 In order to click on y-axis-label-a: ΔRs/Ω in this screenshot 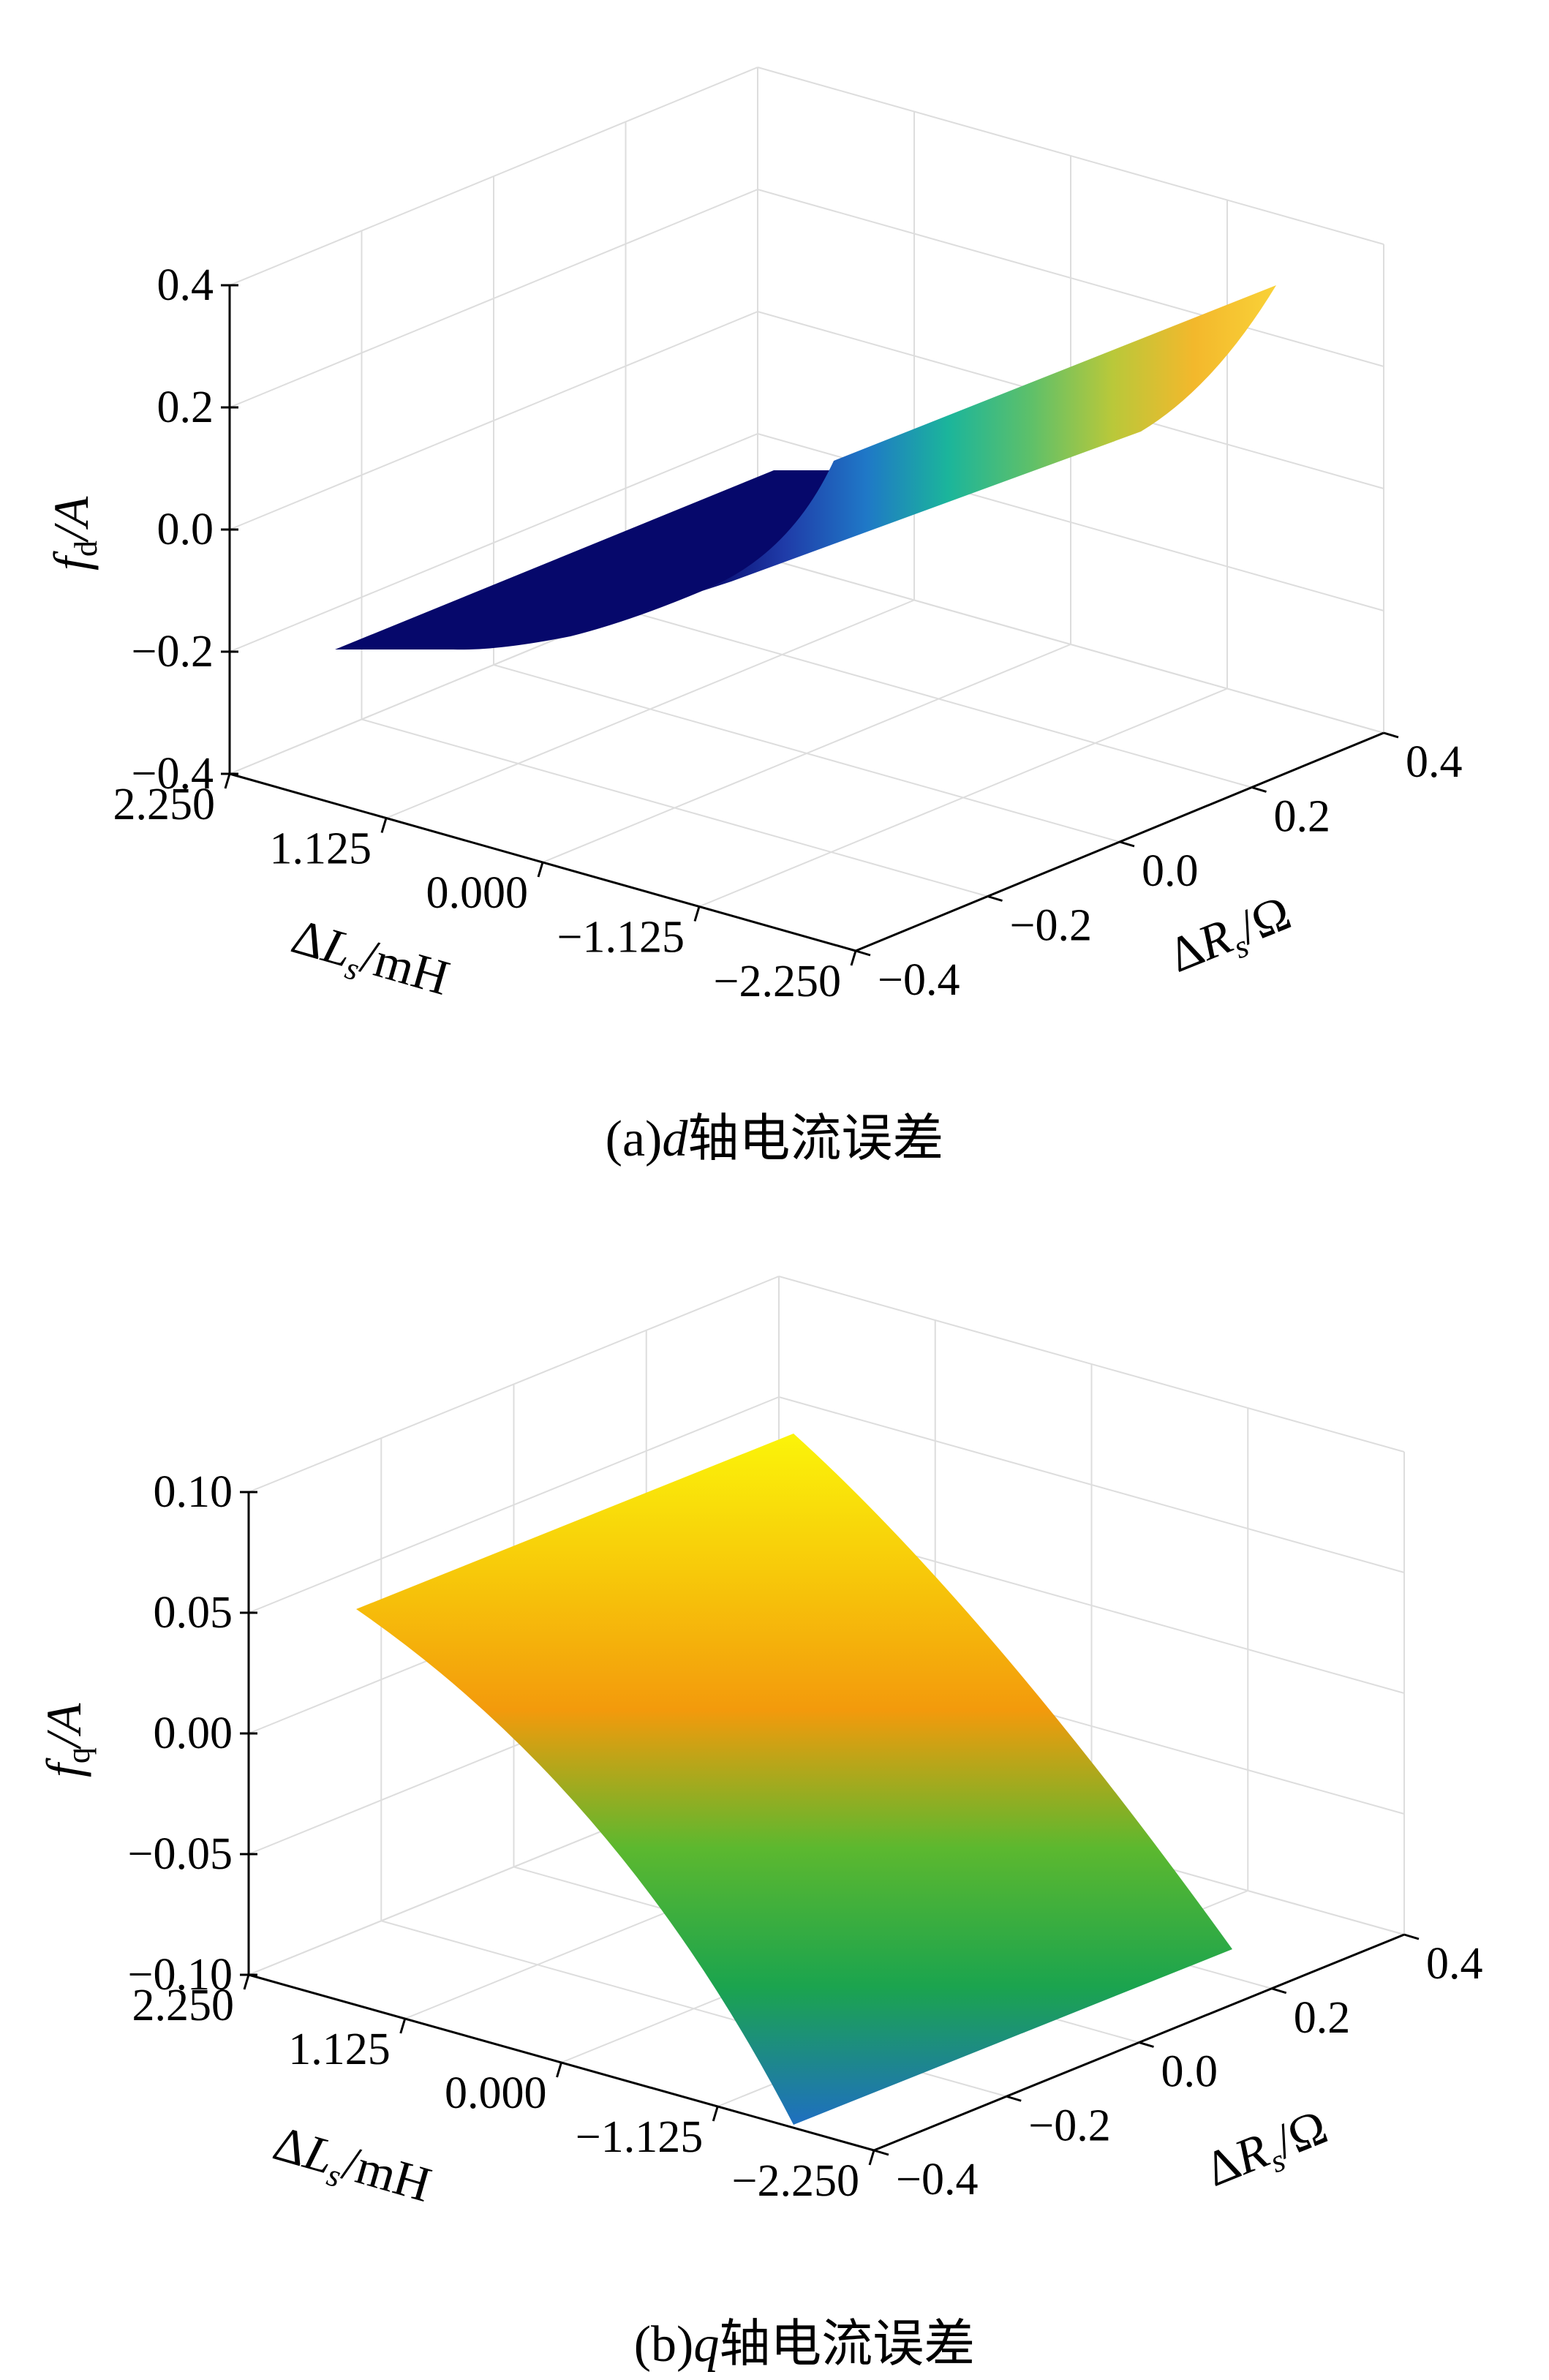, I will do `click(1230, 936)`.